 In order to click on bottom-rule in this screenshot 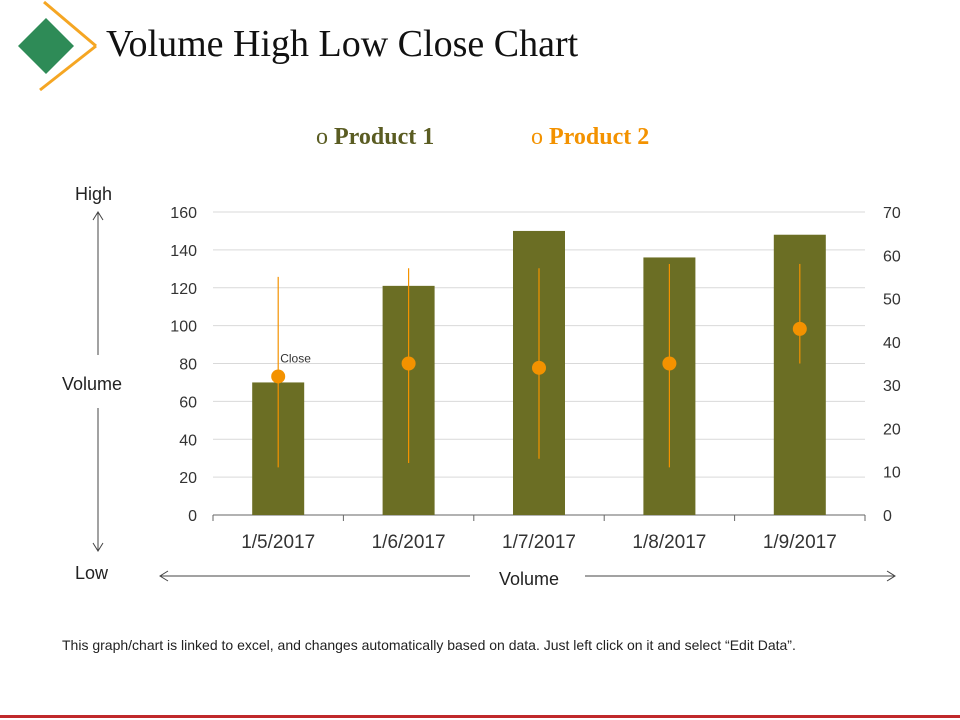, I will do `click(480, 716)`.